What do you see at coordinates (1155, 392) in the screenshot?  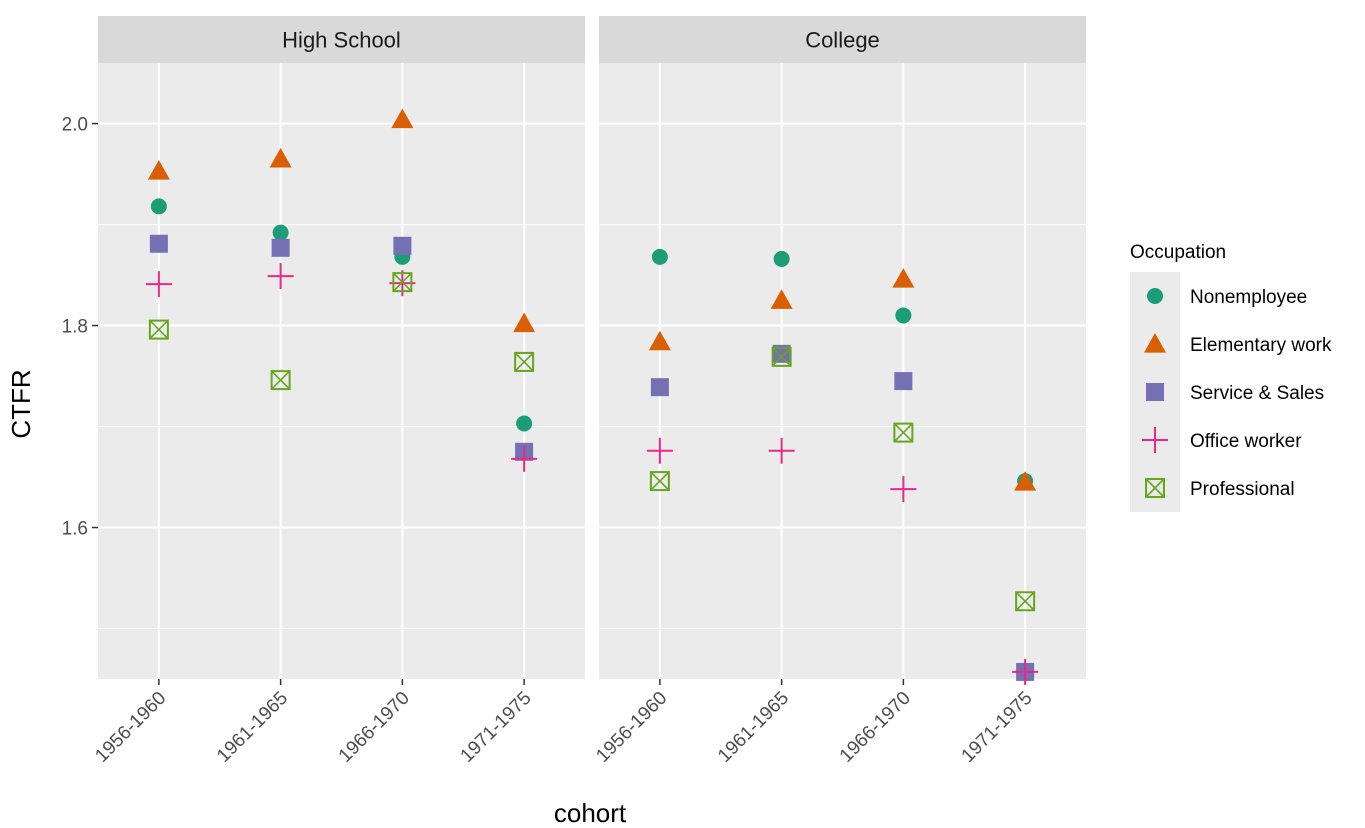 I see `legend-key-square` at bounding box center [1155, 392].